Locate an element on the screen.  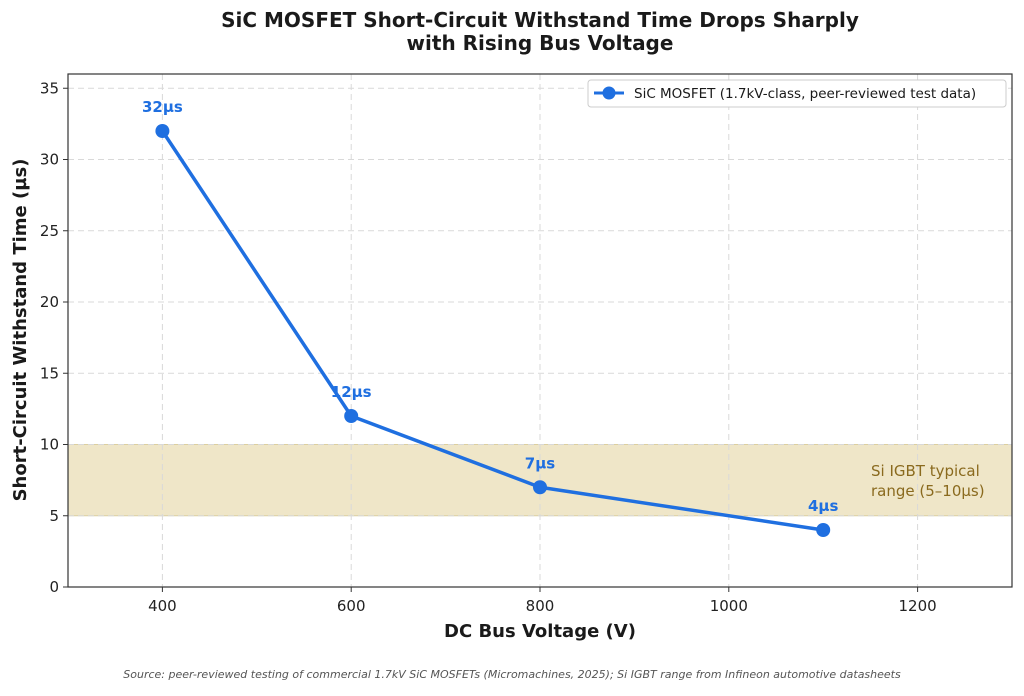
x-tick-label: 400 is located at coordinates (162, 606).